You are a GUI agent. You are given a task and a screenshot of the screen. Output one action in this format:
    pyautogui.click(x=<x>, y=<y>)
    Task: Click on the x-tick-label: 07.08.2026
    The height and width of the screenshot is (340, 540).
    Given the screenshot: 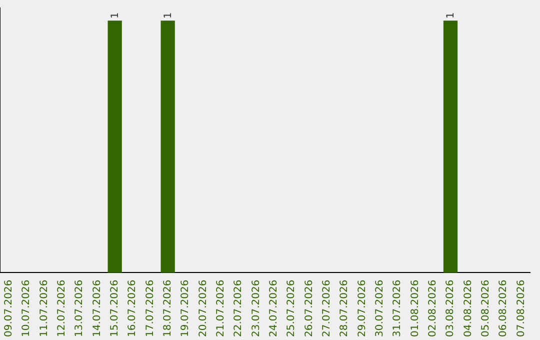 What is the action you would take?
    pyautogui.click(x=521, y=309)
    